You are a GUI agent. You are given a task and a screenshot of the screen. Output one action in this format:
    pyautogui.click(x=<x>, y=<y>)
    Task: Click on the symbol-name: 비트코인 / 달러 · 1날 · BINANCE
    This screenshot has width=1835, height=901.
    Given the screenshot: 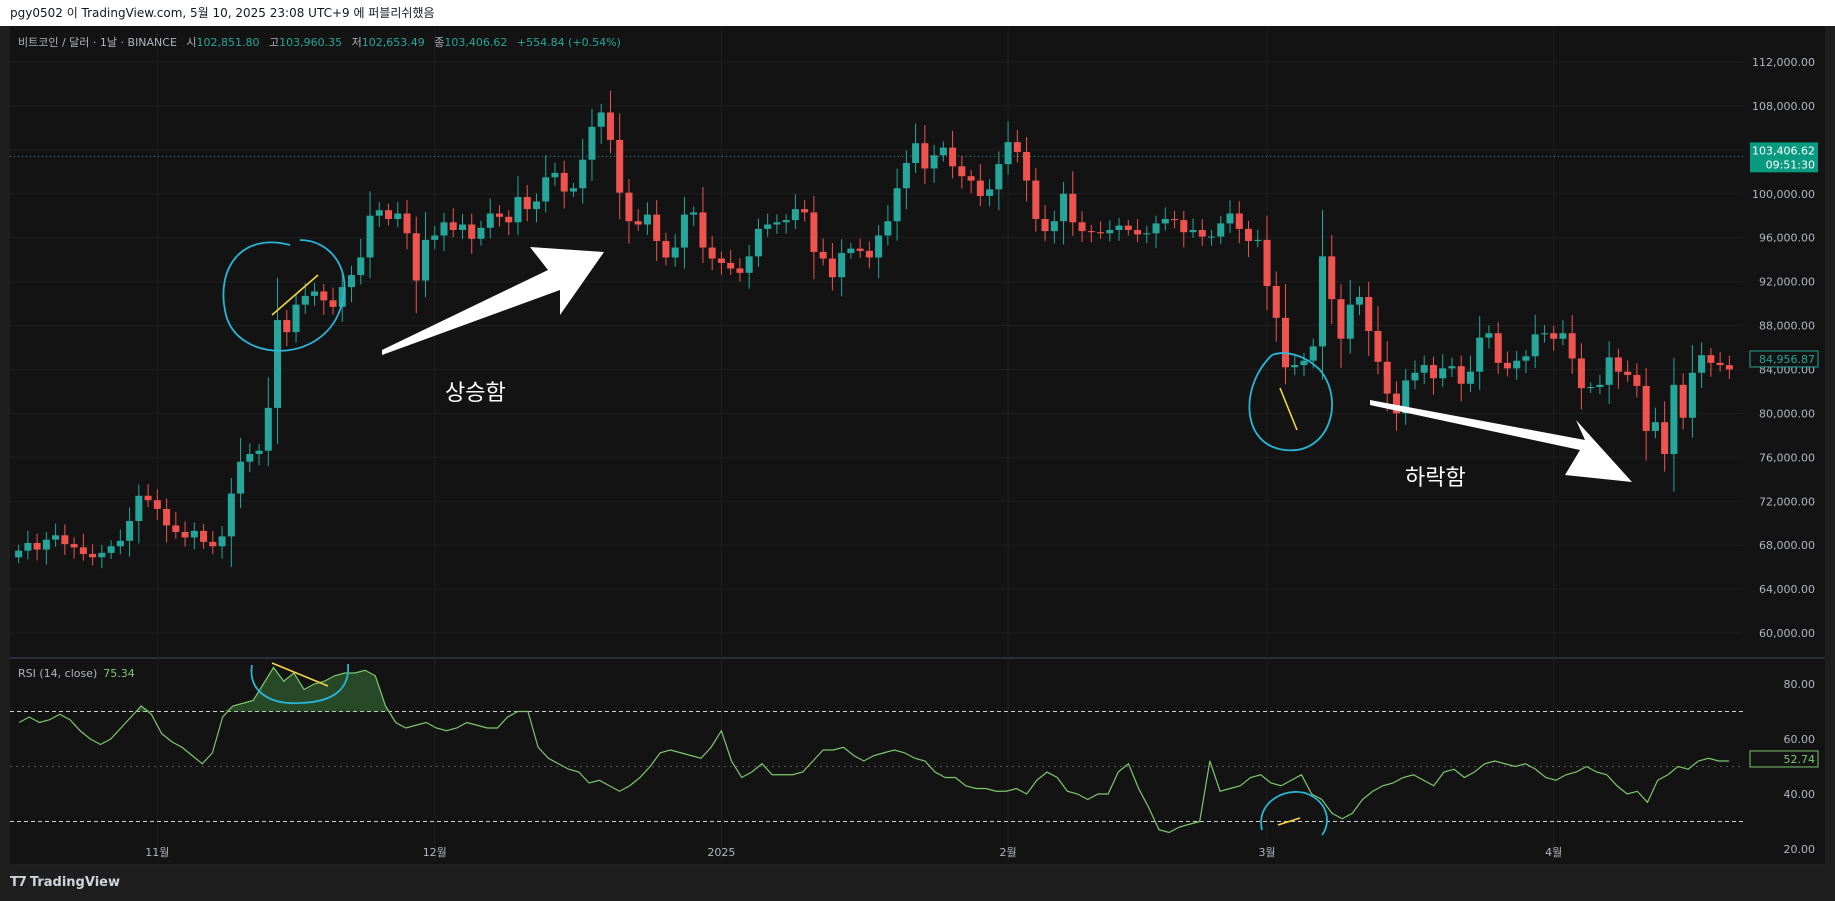 What is the action you would take?
    pyautogui.click(x=97, y=42)
    